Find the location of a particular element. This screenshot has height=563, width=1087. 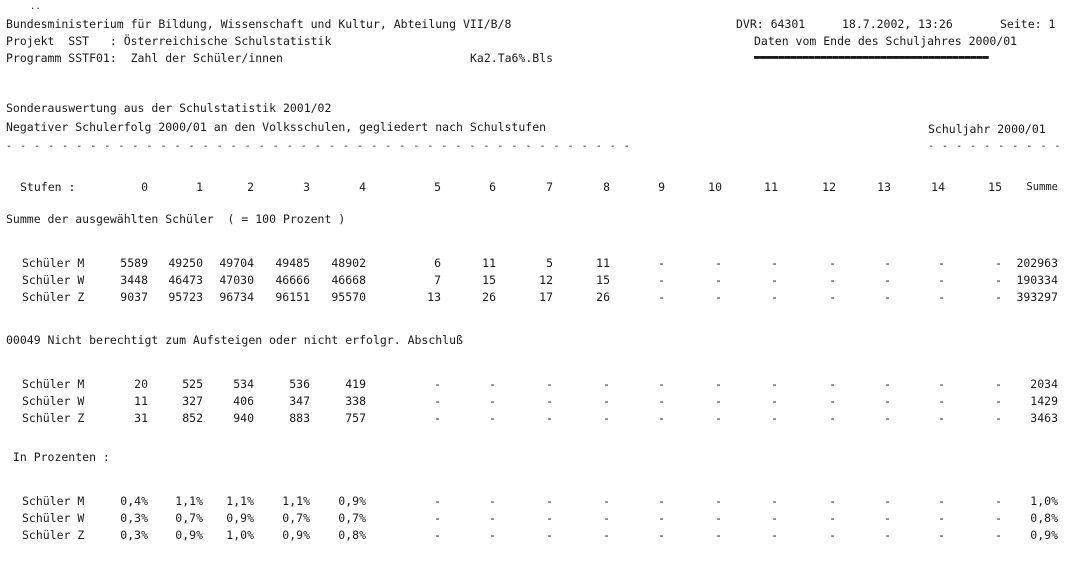

table-cell: 393297 is located at coordinates (1037, 297).